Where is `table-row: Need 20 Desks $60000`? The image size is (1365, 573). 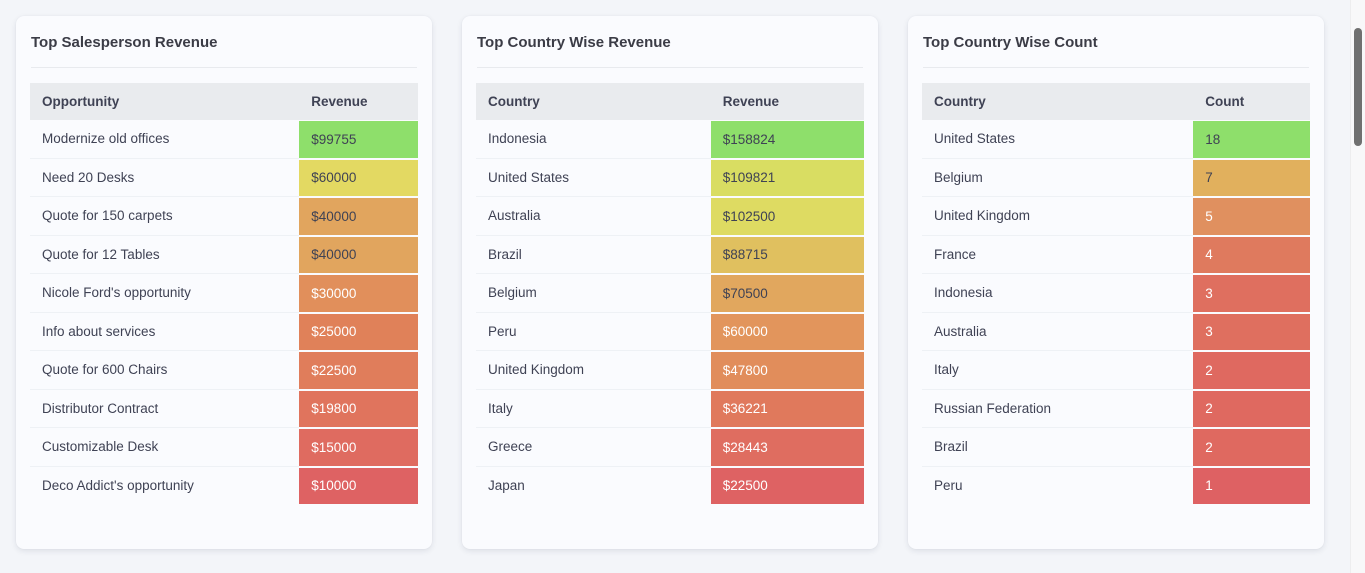
table-row: Need 20 Desks $60000 is located at coordinates (224, 178).